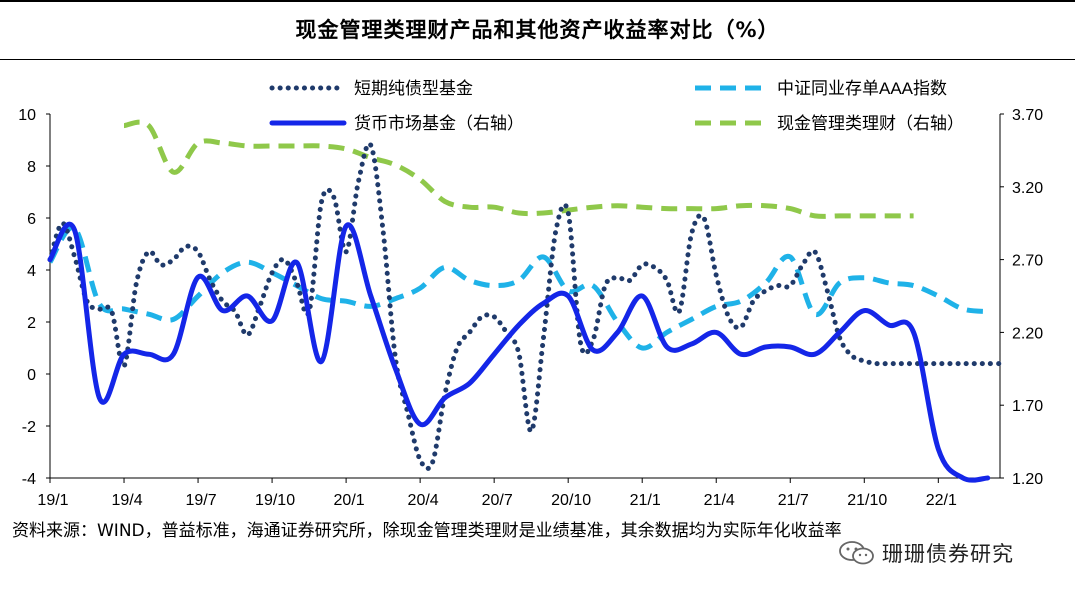 Image resolution: width=1075 pixels, height=598 pixels. Describe the element at coordinates (867, 500) in the screenshot. I see `x-tick-label: 21/10` at that location.